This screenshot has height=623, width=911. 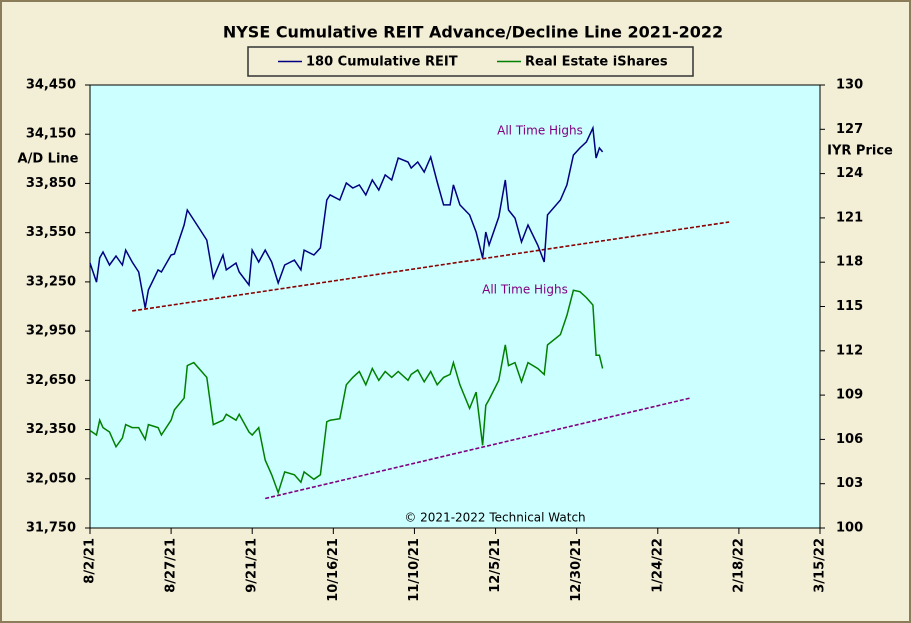 What do you see at coordinates (849, 306) in the screenshot?
I see `y2-tick-label: 115` at bounding box center [849, 306].